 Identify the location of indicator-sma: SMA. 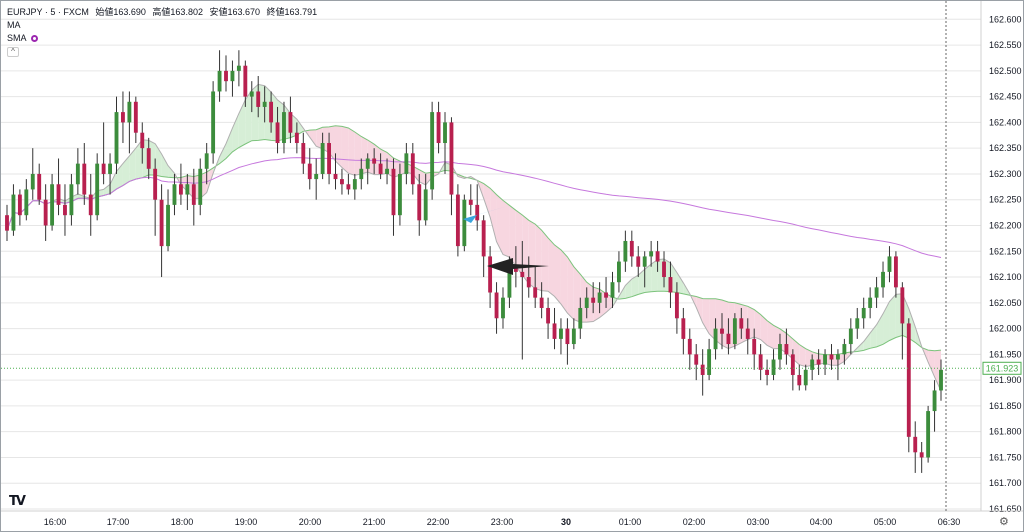
(164, 38).